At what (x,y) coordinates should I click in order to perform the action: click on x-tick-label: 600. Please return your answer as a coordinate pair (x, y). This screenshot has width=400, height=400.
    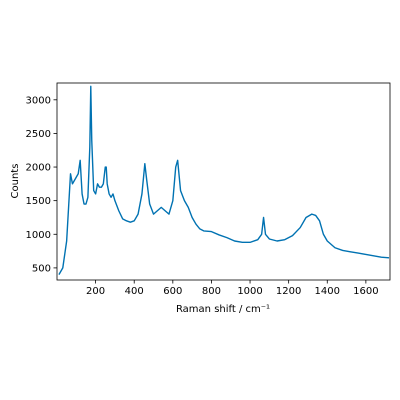
    Looking at the image, I should click on (172, 291).